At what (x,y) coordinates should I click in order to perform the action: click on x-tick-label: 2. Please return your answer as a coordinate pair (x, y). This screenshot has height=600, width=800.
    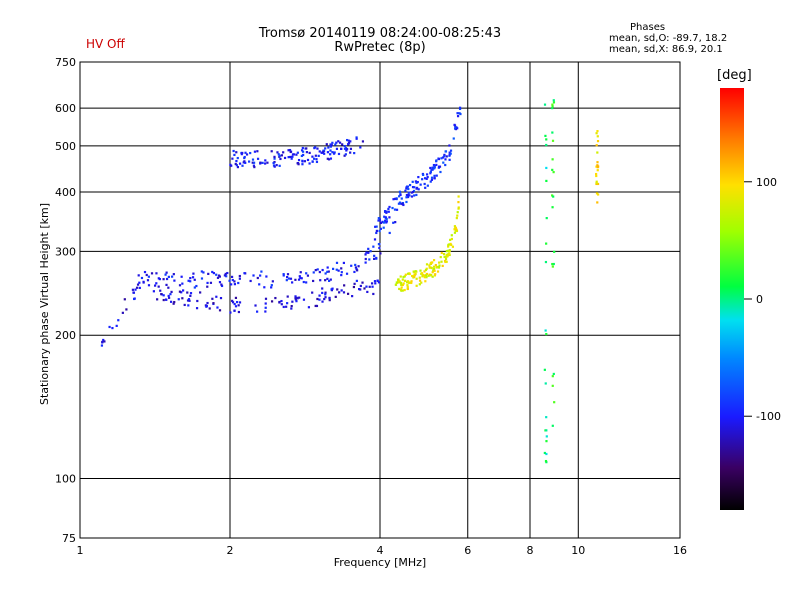
    Looking at the image, I should click on (230, 550).